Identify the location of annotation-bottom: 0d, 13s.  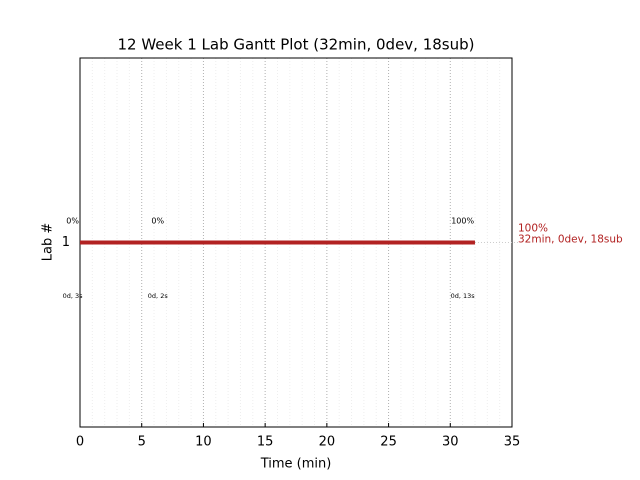
(463, 296).